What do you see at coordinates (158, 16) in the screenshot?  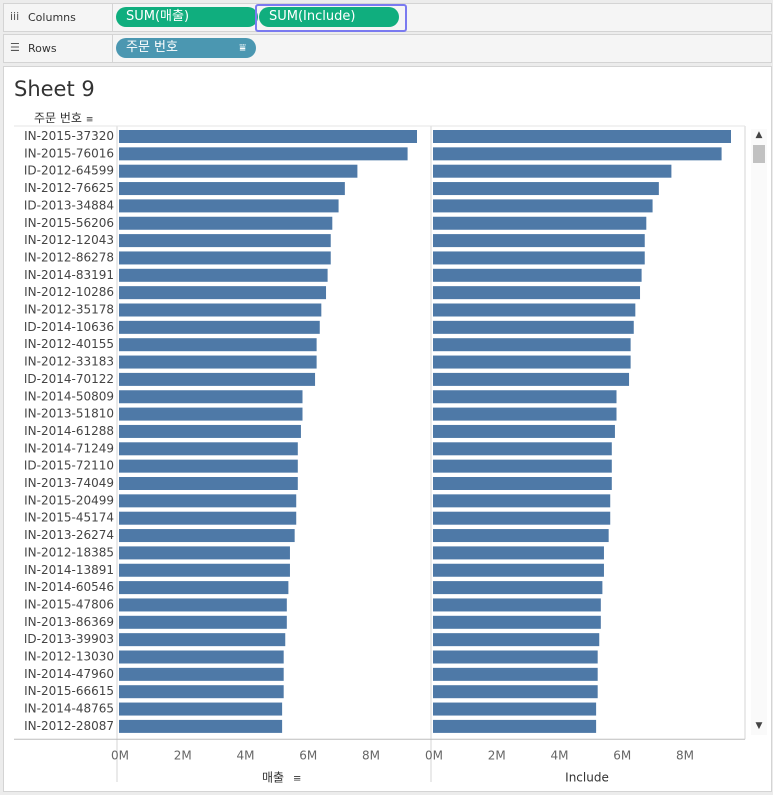 I see `sales-pill-label: SUM(매출)` at bounding box center [158, 16].